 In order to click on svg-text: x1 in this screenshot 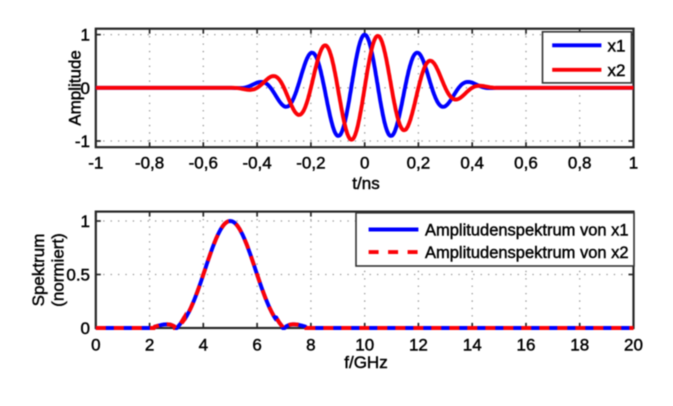, I will do `click(617, 45)`.